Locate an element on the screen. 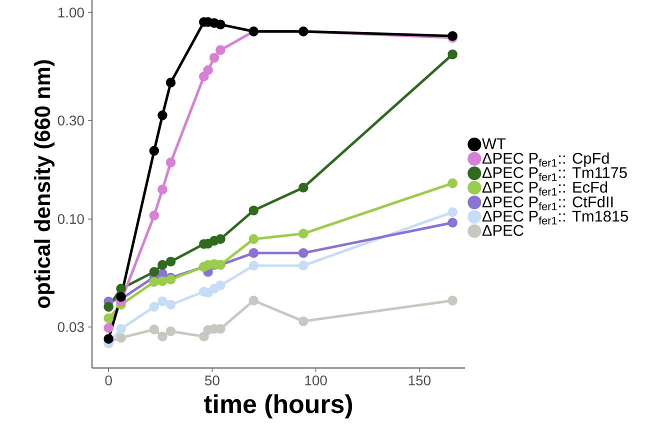 This screenshot has height=447, width=669. legend-label: ΔPEC is located at coordinates (503, 230).